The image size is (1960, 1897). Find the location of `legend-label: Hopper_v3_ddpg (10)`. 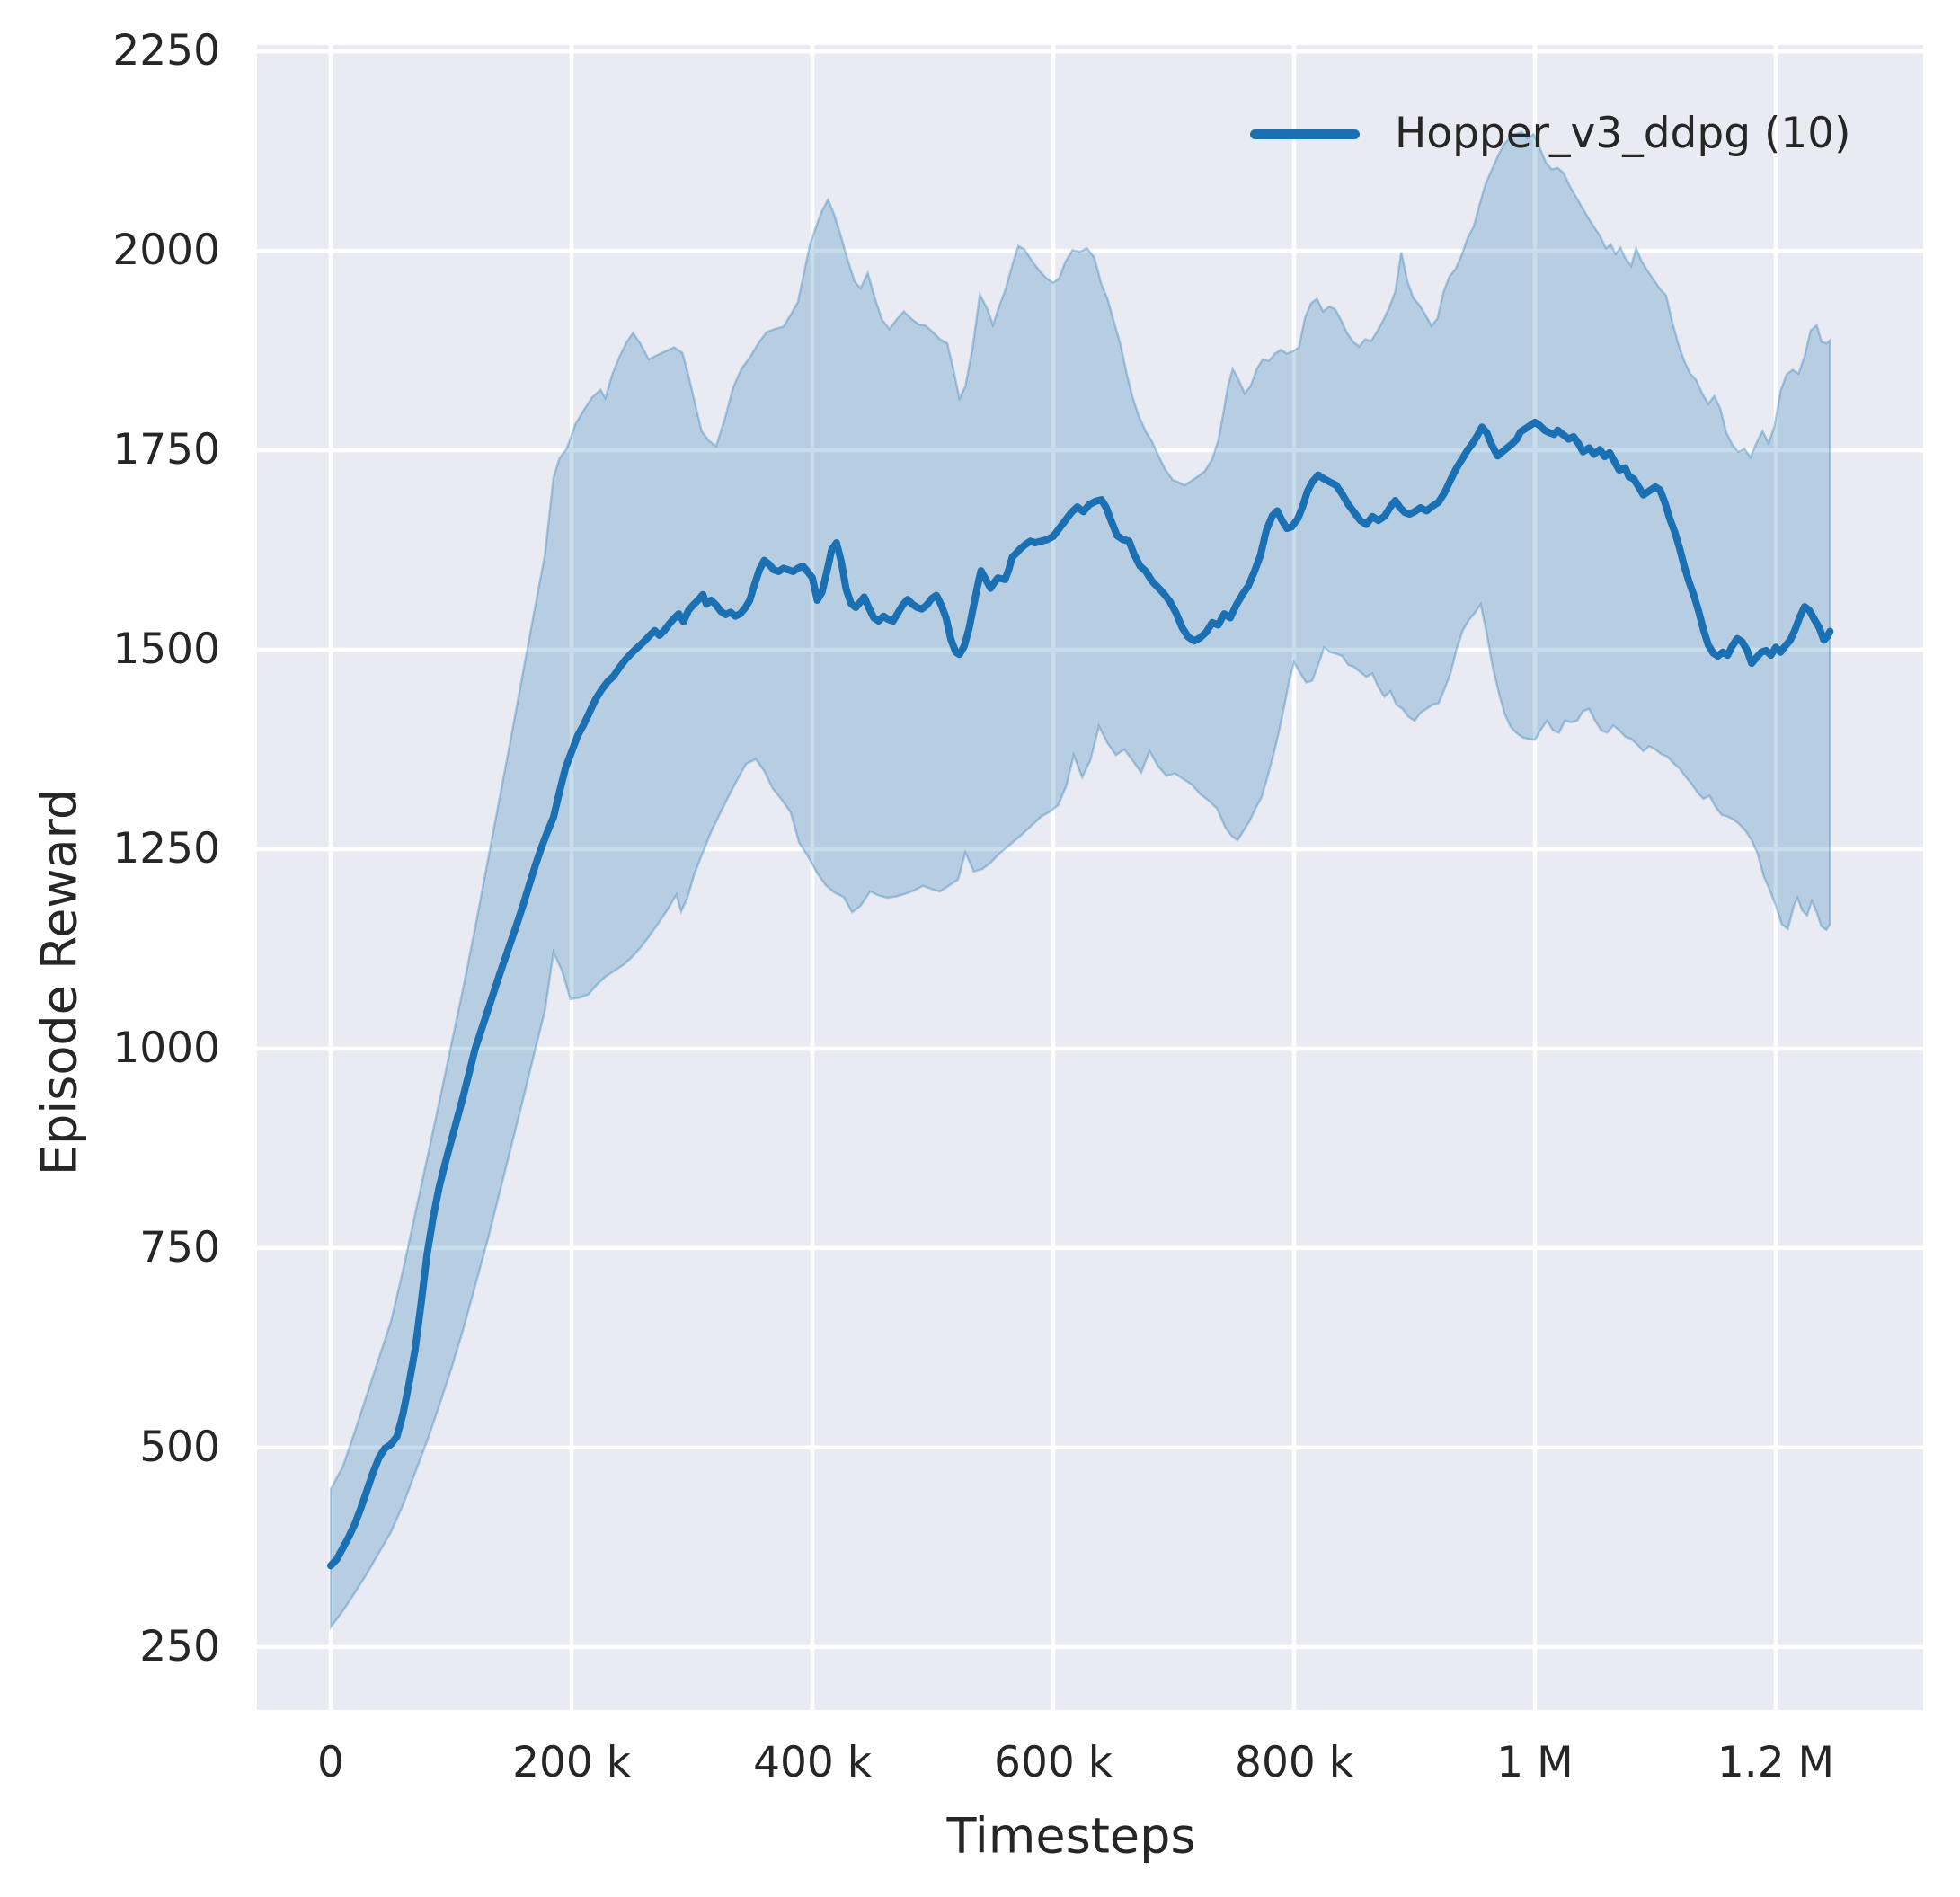

legend-label: Hopper_v3_ddpg (10) is located at coordinates (1623, 134).